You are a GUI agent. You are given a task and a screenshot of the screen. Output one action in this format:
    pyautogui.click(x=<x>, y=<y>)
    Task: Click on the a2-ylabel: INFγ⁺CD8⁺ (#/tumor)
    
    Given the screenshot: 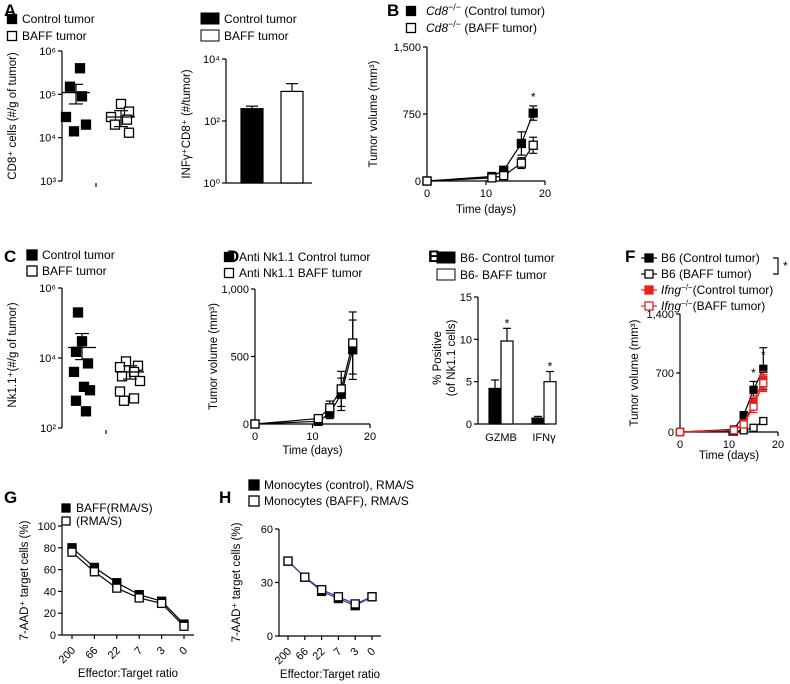 What is the action you would take?
    pyautogui.click(x=187, y=123)
    